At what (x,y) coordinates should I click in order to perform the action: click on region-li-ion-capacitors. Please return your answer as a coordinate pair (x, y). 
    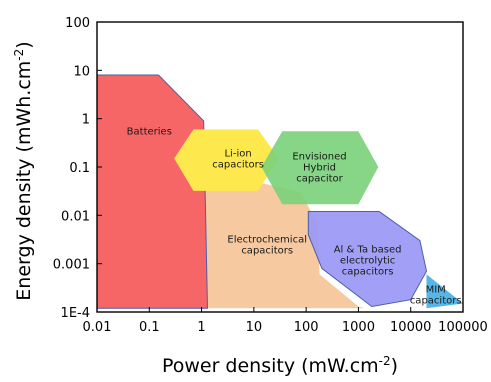
    Looking at the image, I should click on (226, 160).